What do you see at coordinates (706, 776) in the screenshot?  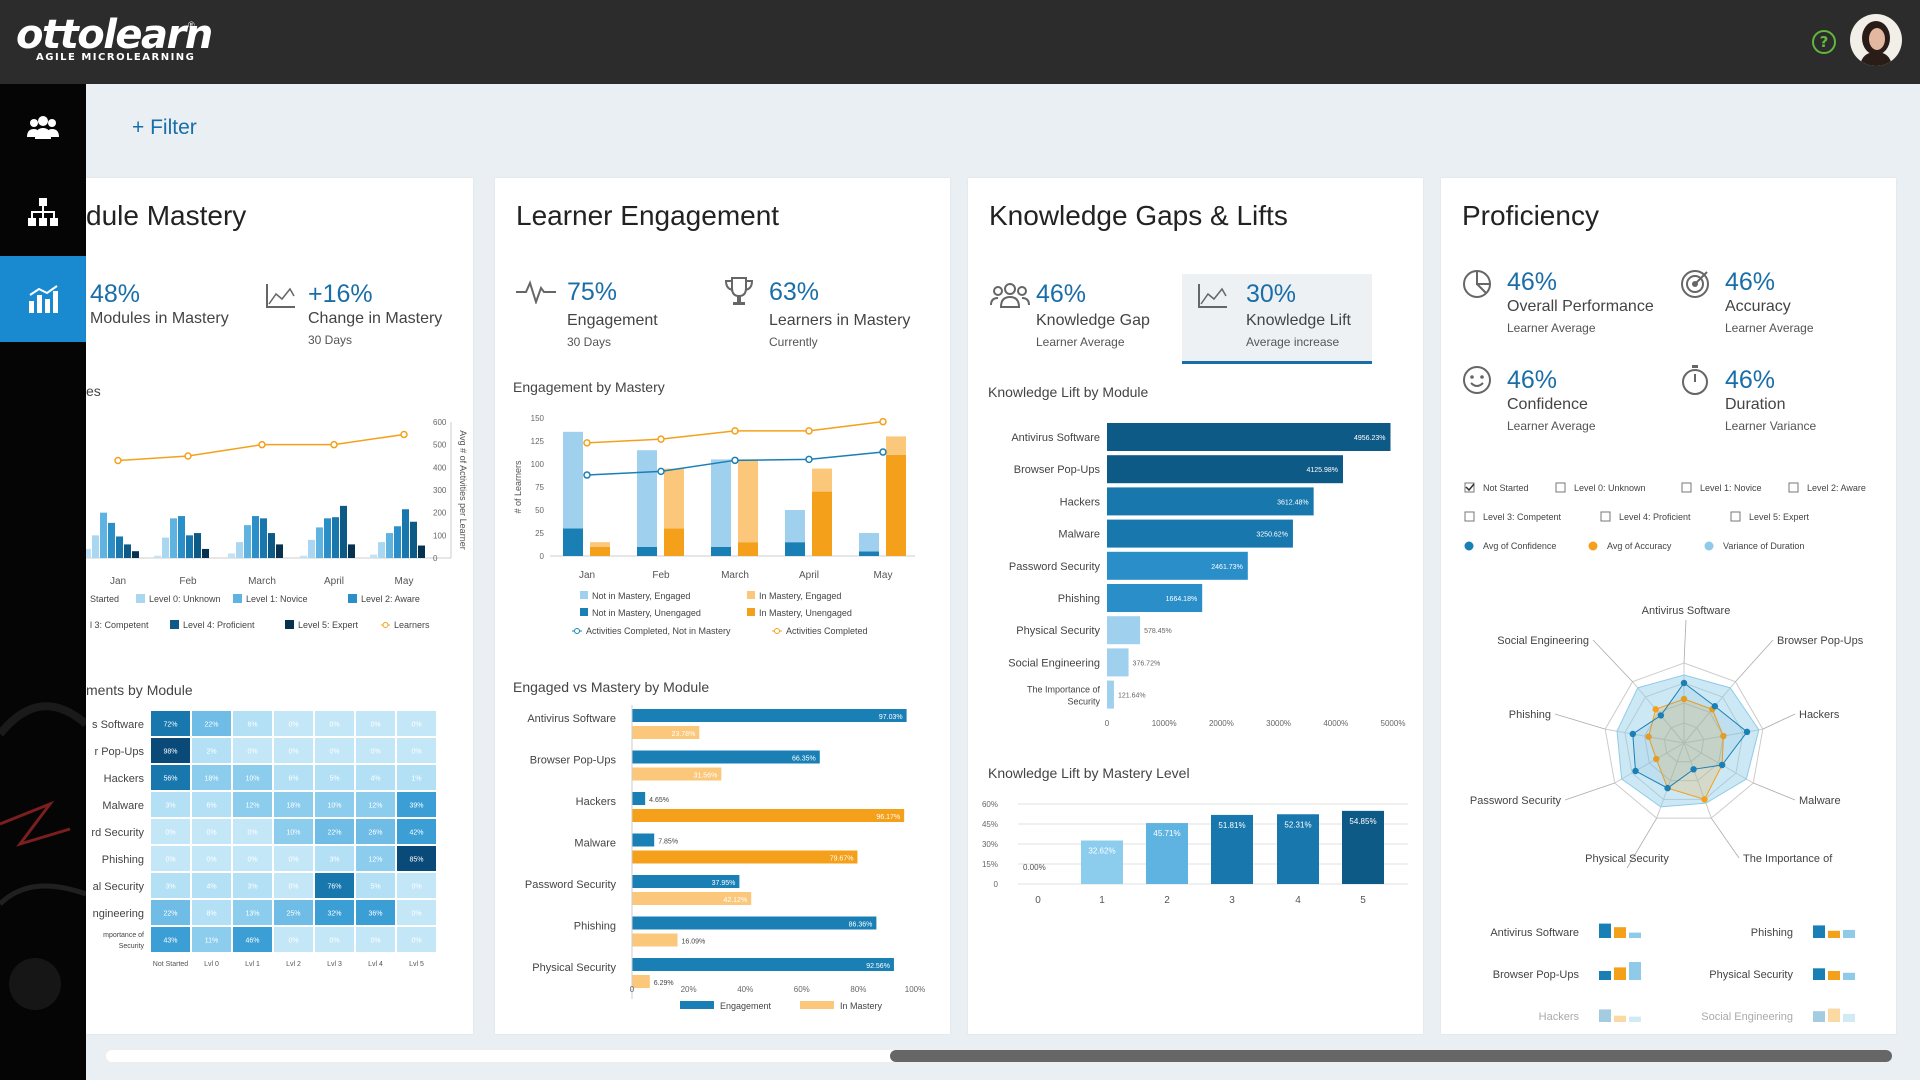 I see `bar-value-label: 31.56%` at bounding box center [706, 776].